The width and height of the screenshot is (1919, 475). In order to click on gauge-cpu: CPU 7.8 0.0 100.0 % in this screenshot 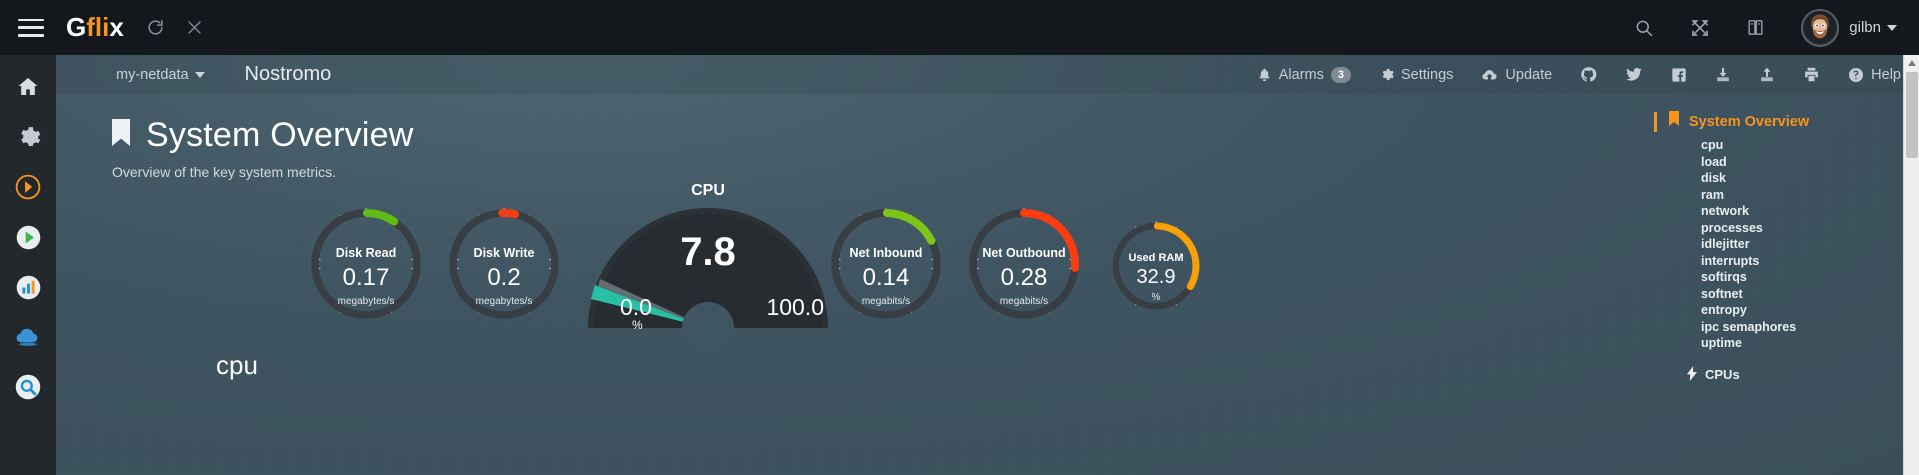, I will do `click(708, 268)`.